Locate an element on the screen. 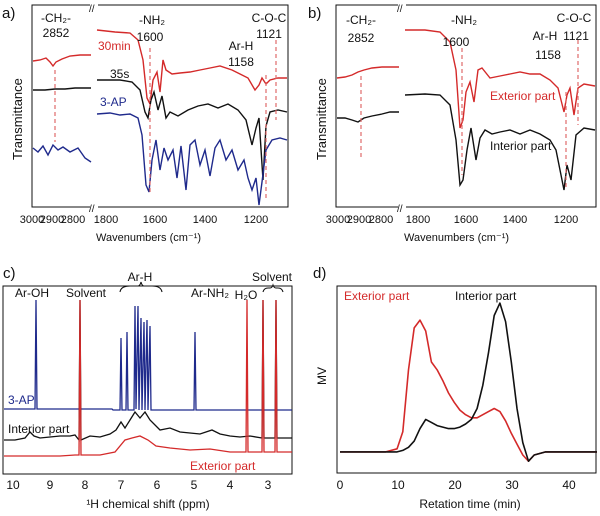 This screenshot has width=600, height=516. panel-b-axis-break-mark: // is located at coordinates (400, 9).